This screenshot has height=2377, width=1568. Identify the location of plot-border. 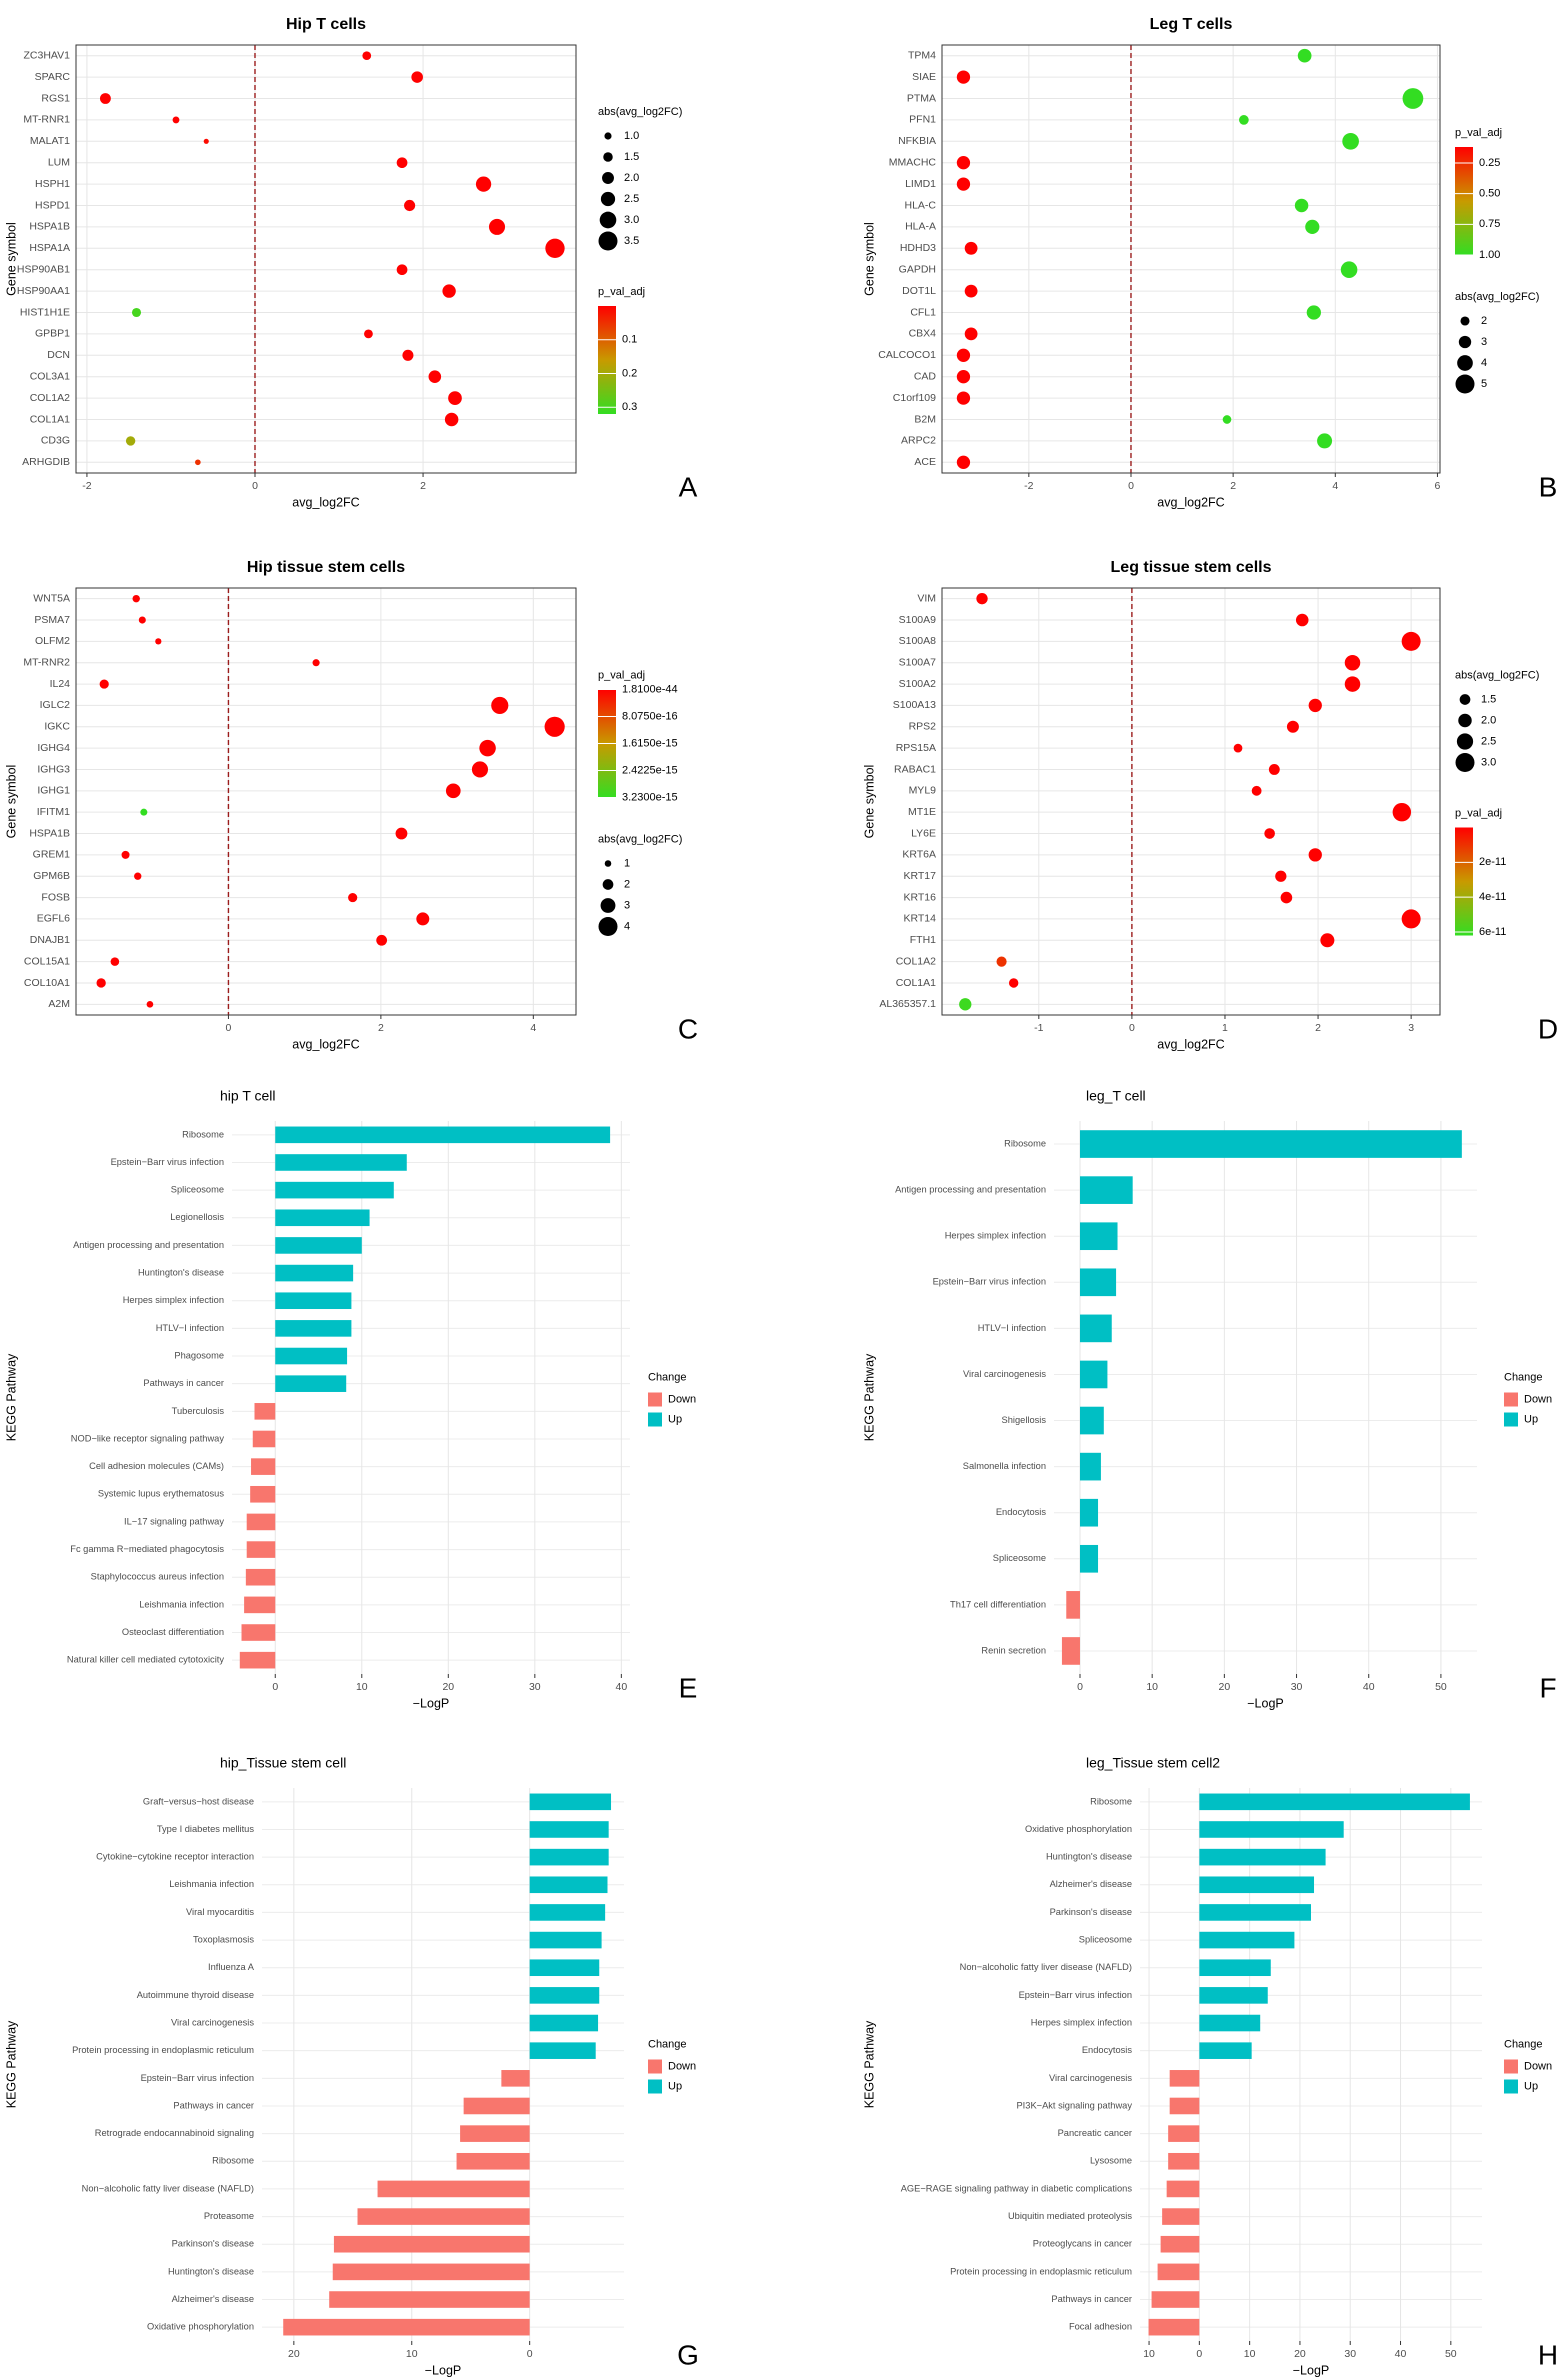
(1191, 259).